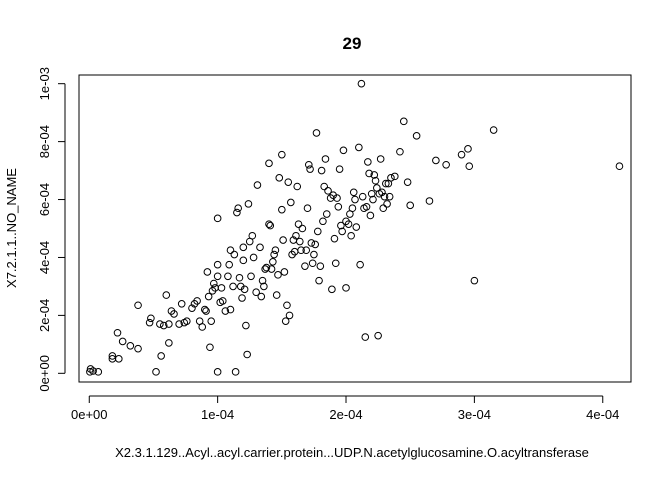  Describe the element at coordinates (44, 83) in the screenshot. I see `y-tick-label: 1e-03` at that location.